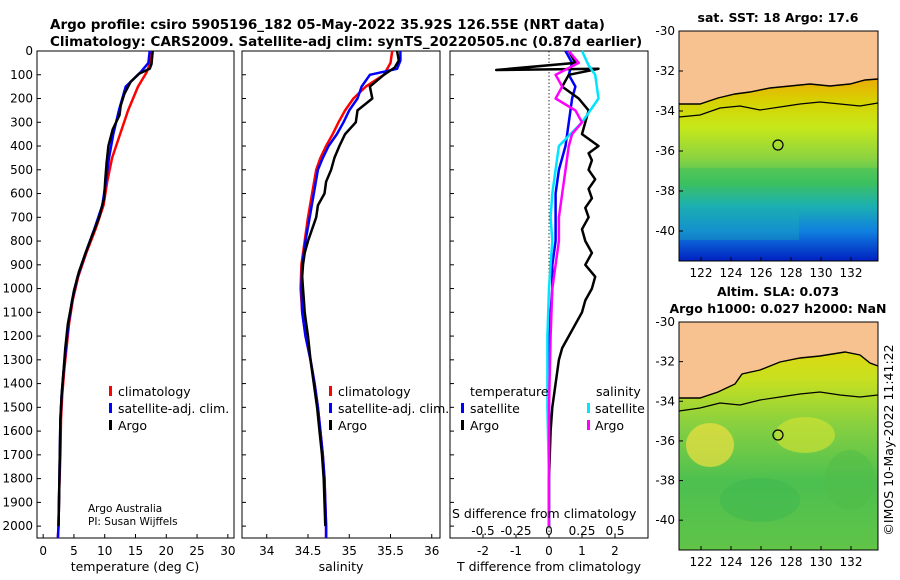 The width and height of the screenshot is (900, 580). I want to click on depth-tick-label: 0, so click(29, 51).